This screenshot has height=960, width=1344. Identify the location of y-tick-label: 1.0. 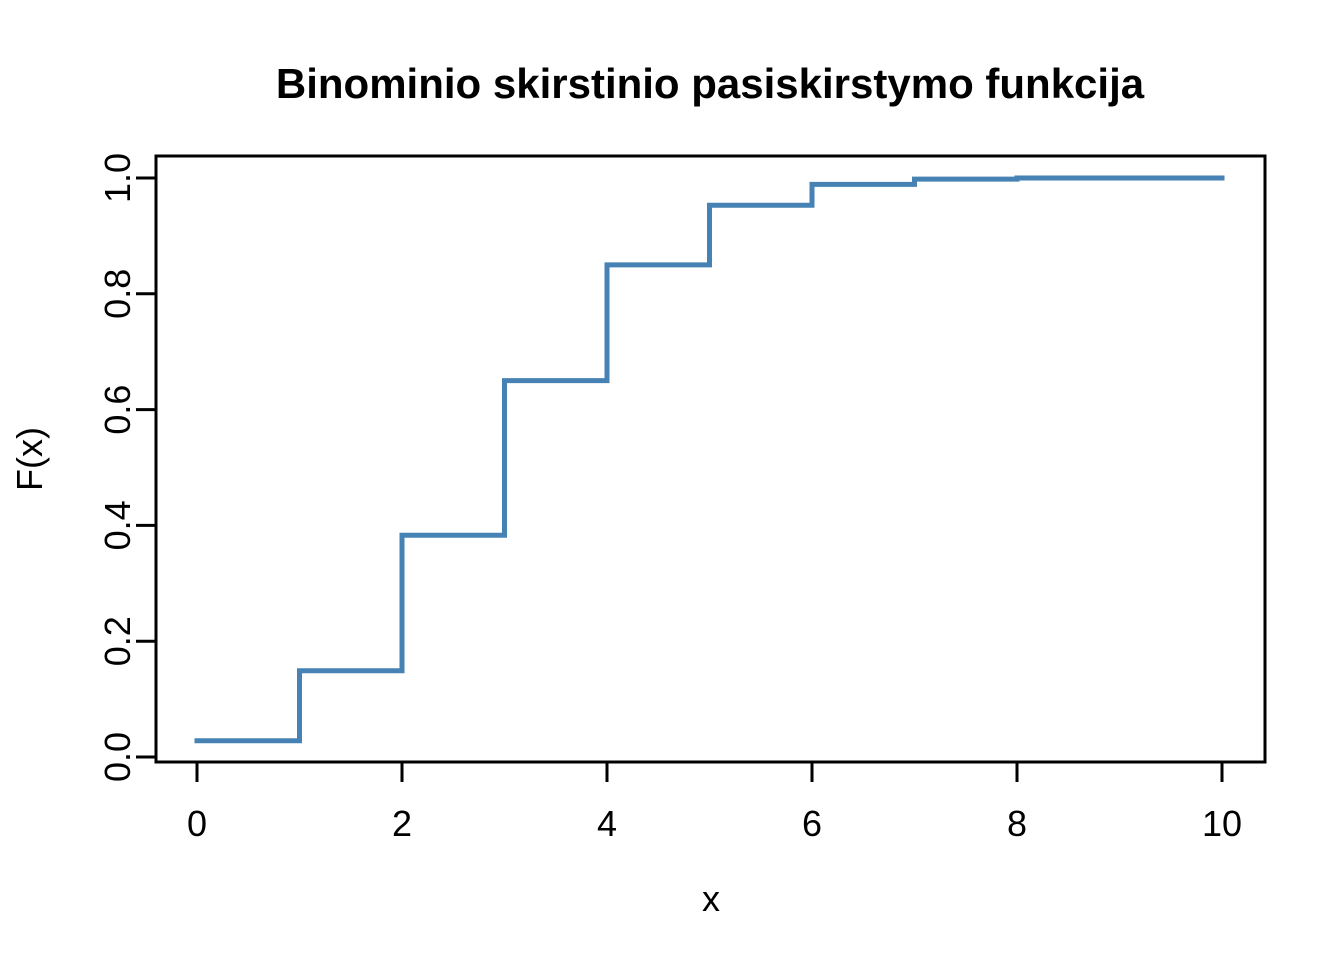
(117, 178).